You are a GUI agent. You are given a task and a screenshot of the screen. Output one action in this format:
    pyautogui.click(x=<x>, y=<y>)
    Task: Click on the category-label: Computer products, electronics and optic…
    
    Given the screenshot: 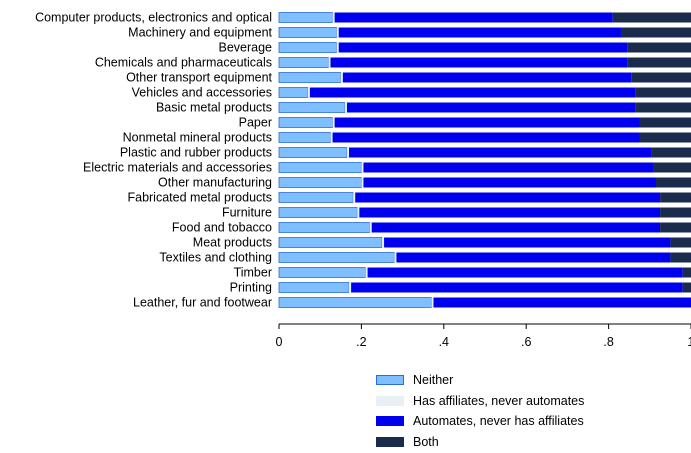 What is the action you would take?
    pyautogui.click(x=153, y=18)
    